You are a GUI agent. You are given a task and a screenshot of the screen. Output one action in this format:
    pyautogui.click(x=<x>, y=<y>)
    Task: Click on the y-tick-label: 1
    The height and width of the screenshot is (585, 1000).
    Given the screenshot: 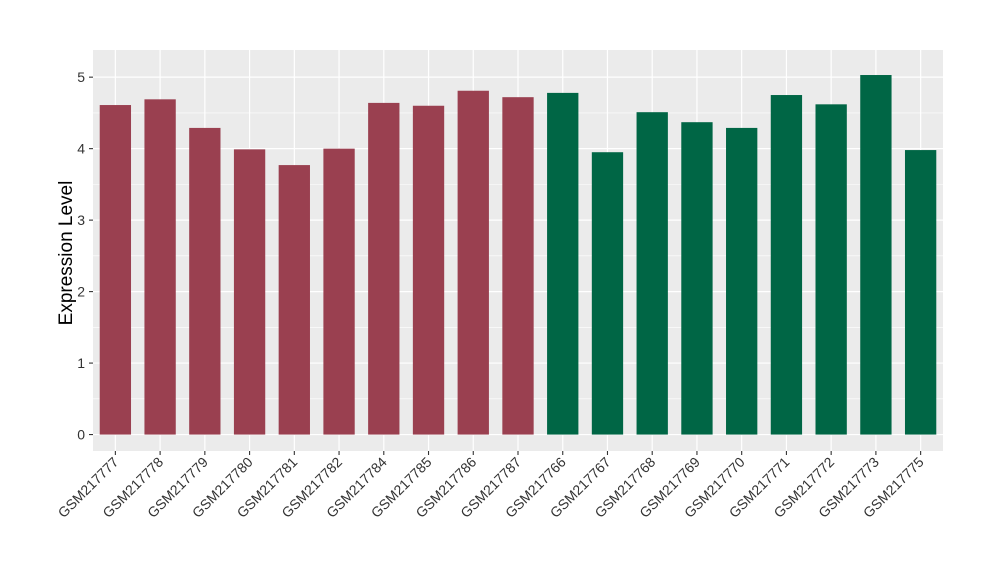 What is the action you would take?
    pyautogui.click(x=81, y=363)
    